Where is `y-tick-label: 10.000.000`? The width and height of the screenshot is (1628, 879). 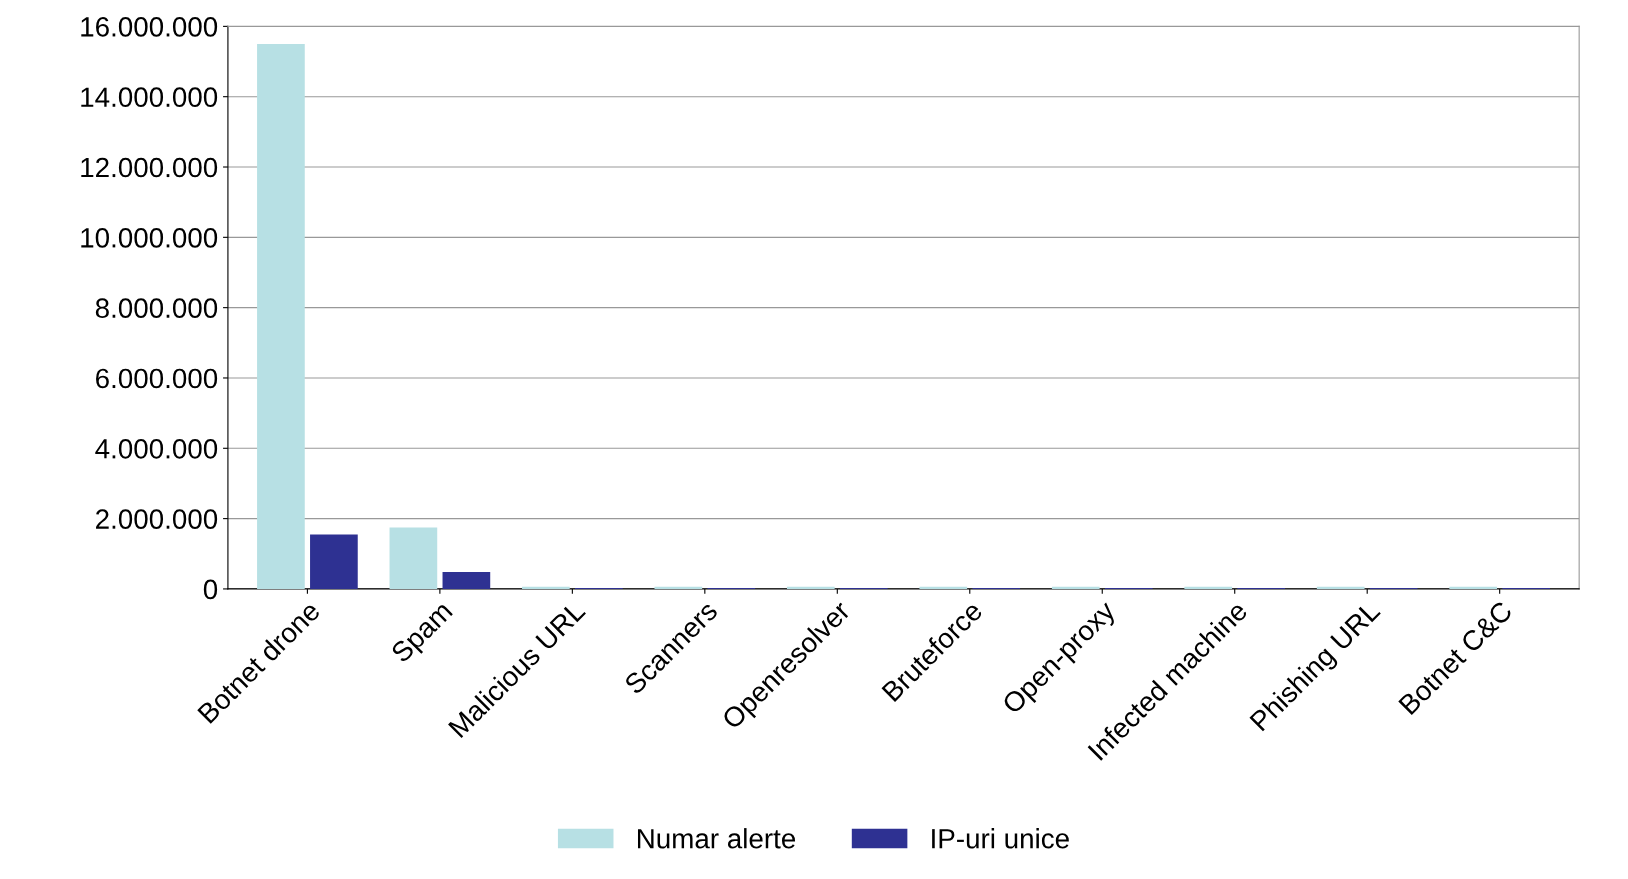 y-tick-label: 10.000.000 is located at coordinates (149, 238).